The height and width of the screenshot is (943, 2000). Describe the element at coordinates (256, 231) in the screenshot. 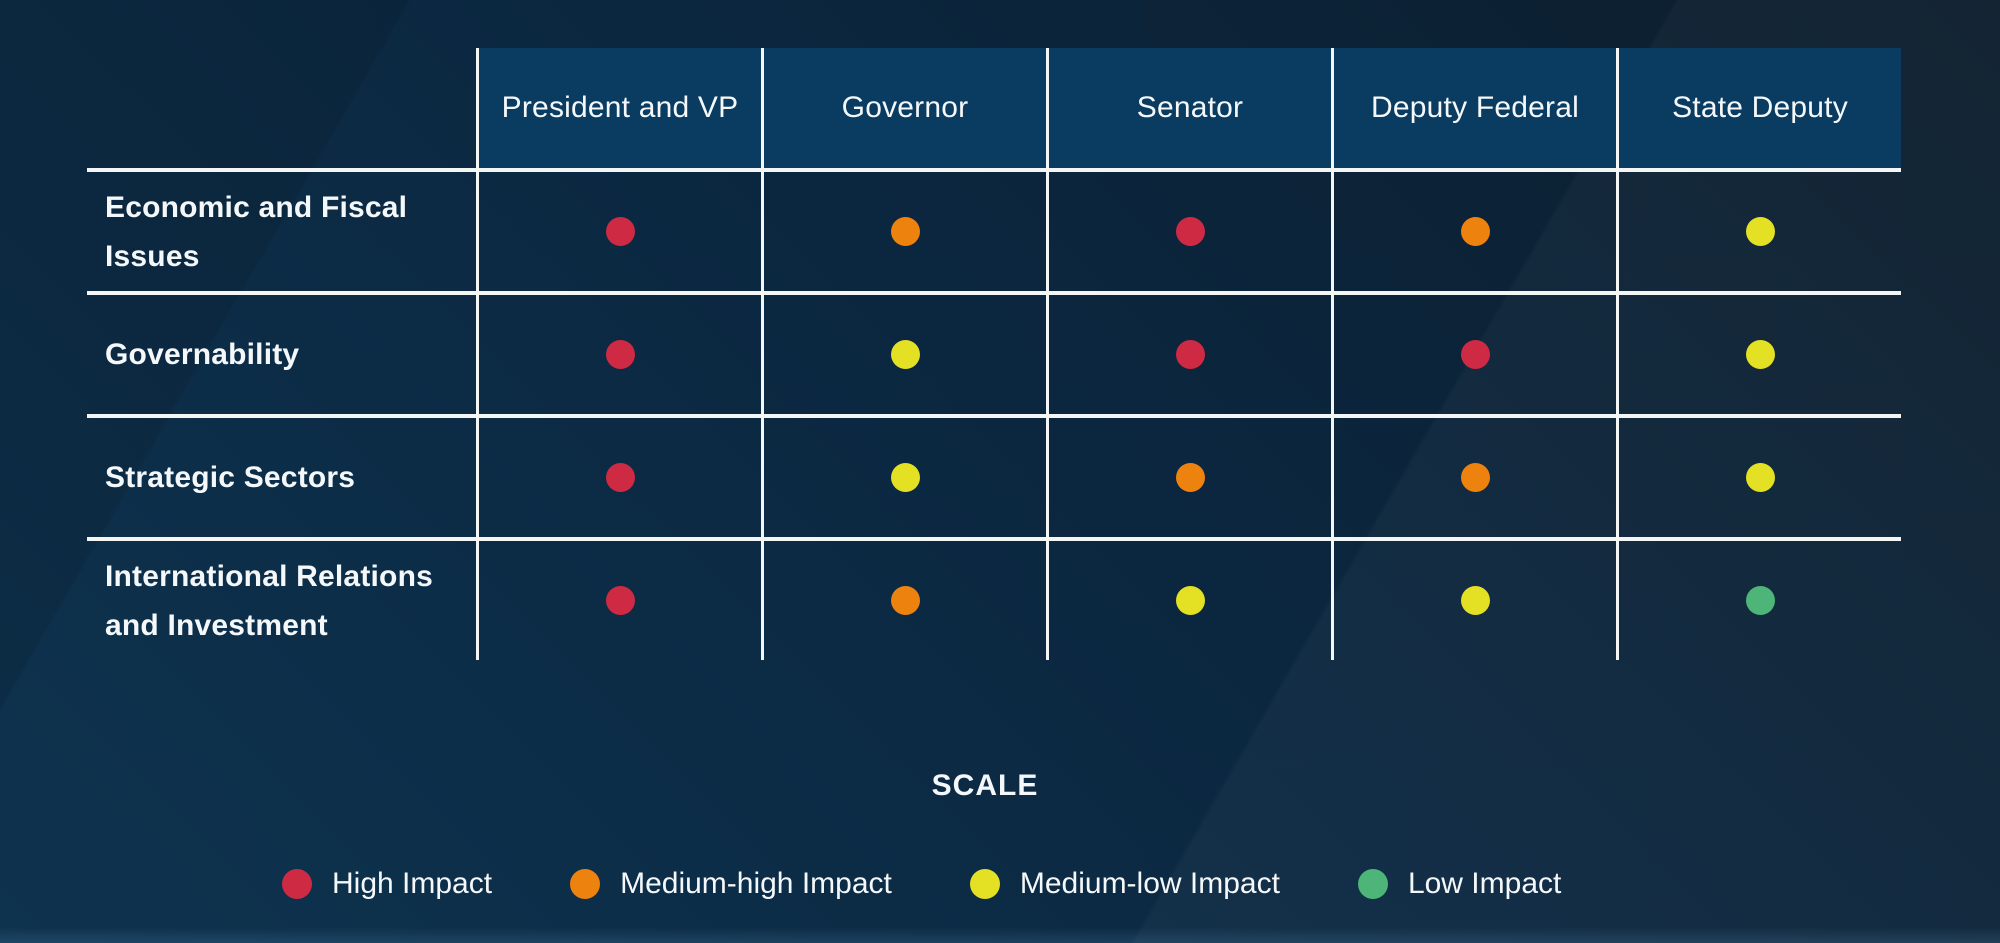

I see `row-label-text: Economic and Fiscal Issues` at that location.